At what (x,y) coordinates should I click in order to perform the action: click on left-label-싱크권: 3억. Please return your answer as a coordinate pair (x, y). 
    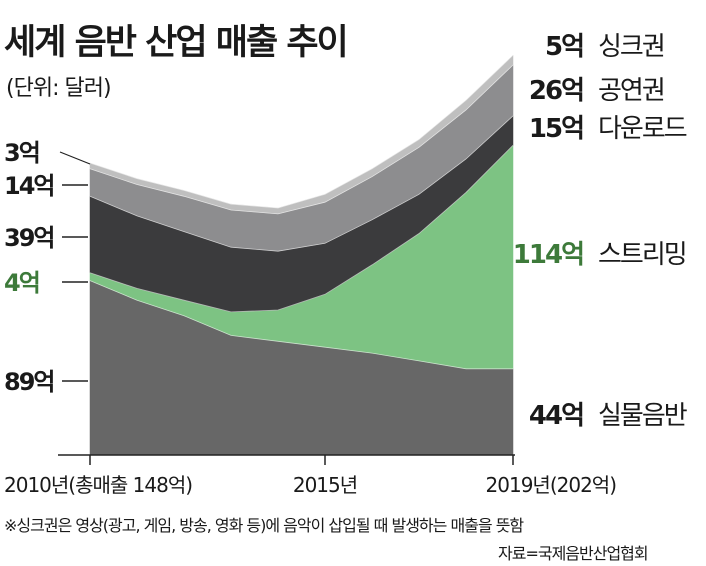
    Looking at the image, I should click on (21, 153).